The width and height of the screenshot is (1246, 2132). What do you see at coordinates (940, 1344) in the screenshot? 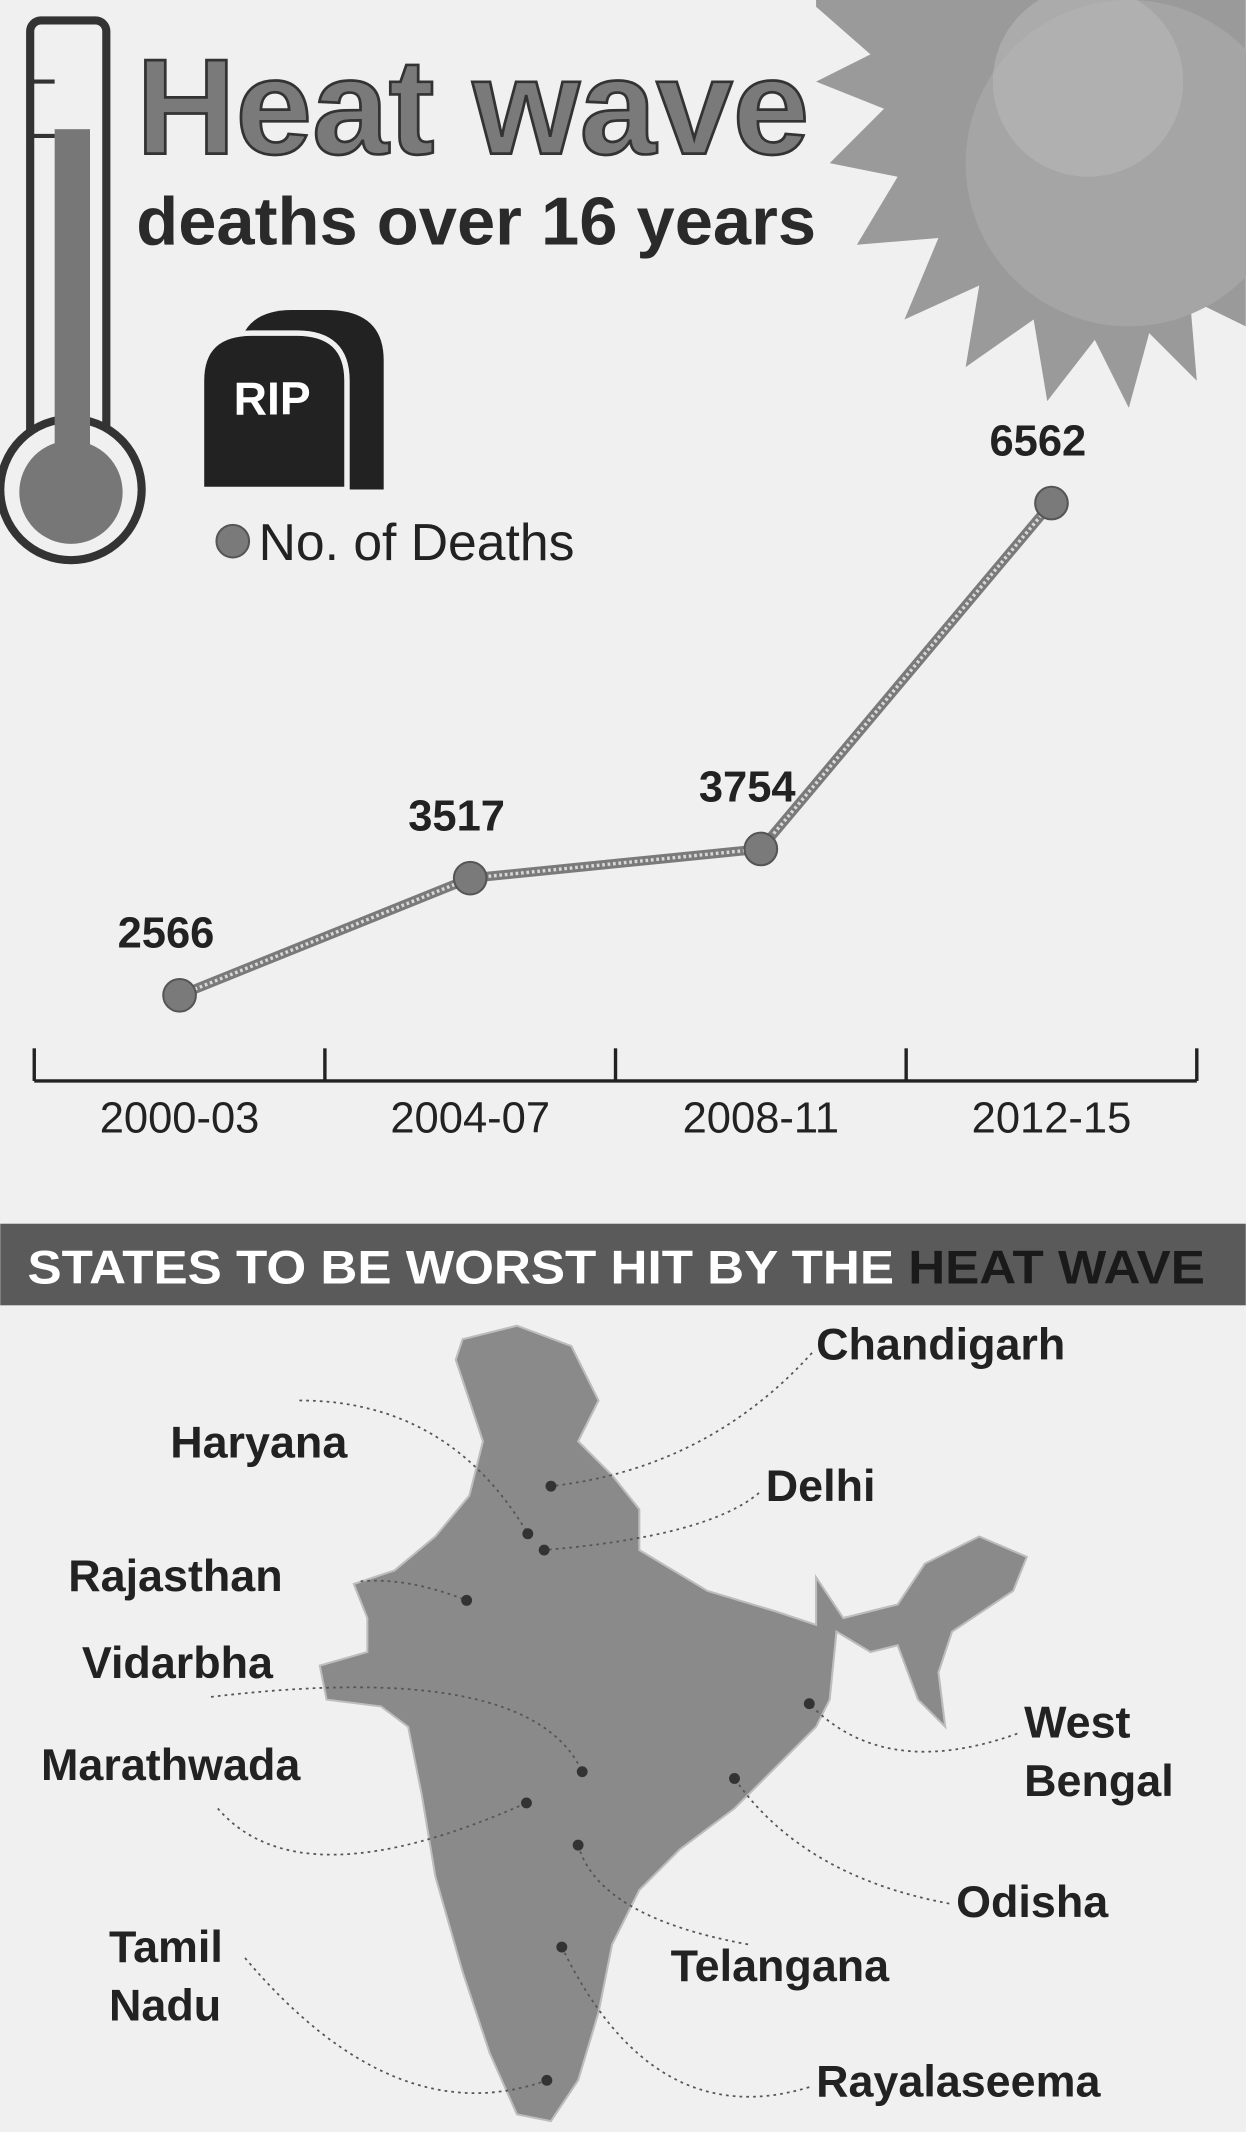
I see `state-label: Chandigarh` at bounding box center [940, 1344].